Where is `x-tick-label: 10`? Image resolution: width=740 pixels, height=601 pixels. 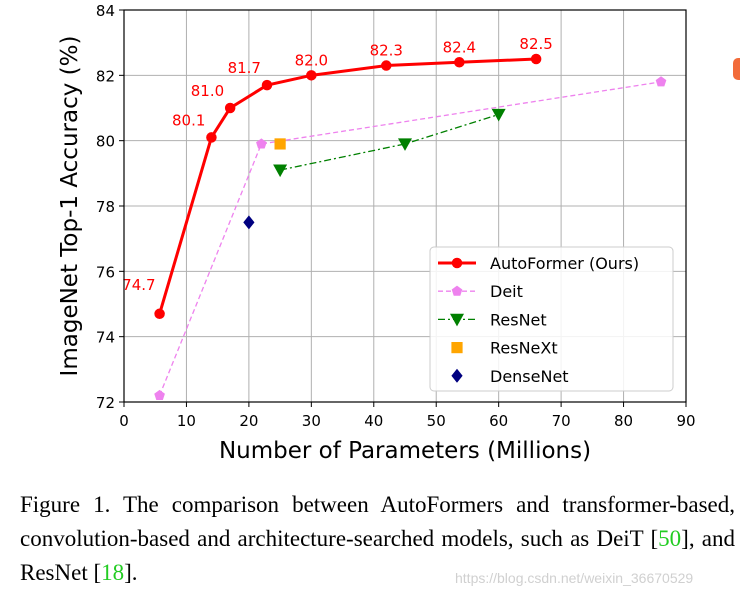
x-tick-label: 10 is located at coordinates (186, 421).